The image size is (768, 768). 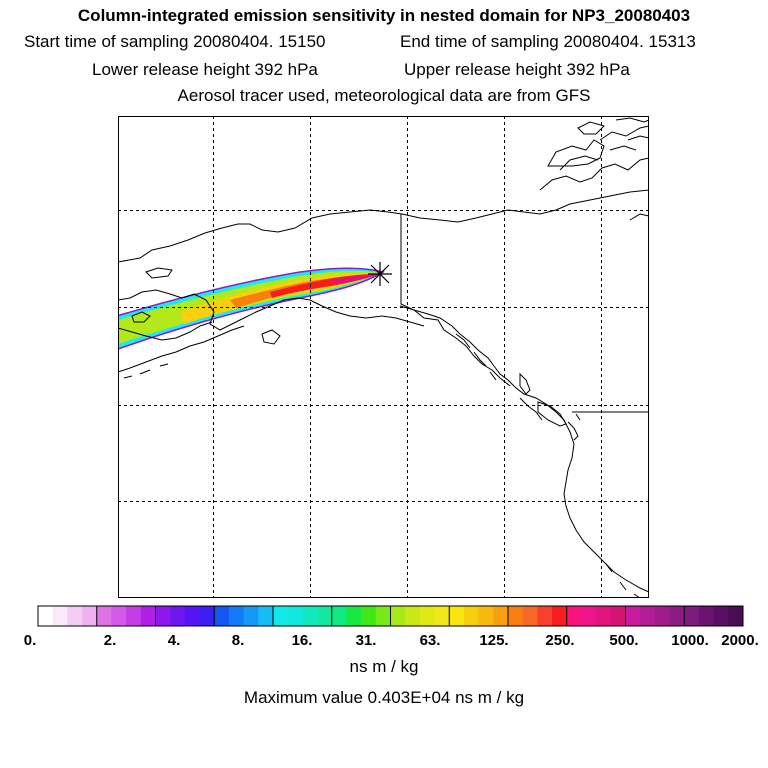 What do you see at coordinates (383, 226) in the screenshot?
I see `alaska-north-coast` at bounding box center [383, 226].